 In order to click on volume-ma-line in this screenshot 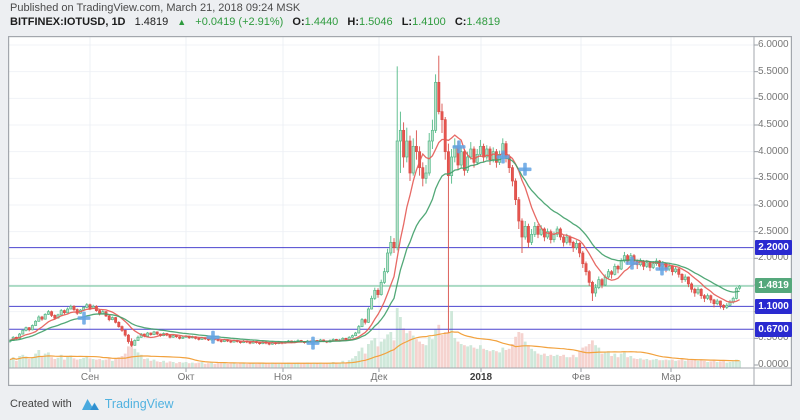, I will do `click(374, 347)`.